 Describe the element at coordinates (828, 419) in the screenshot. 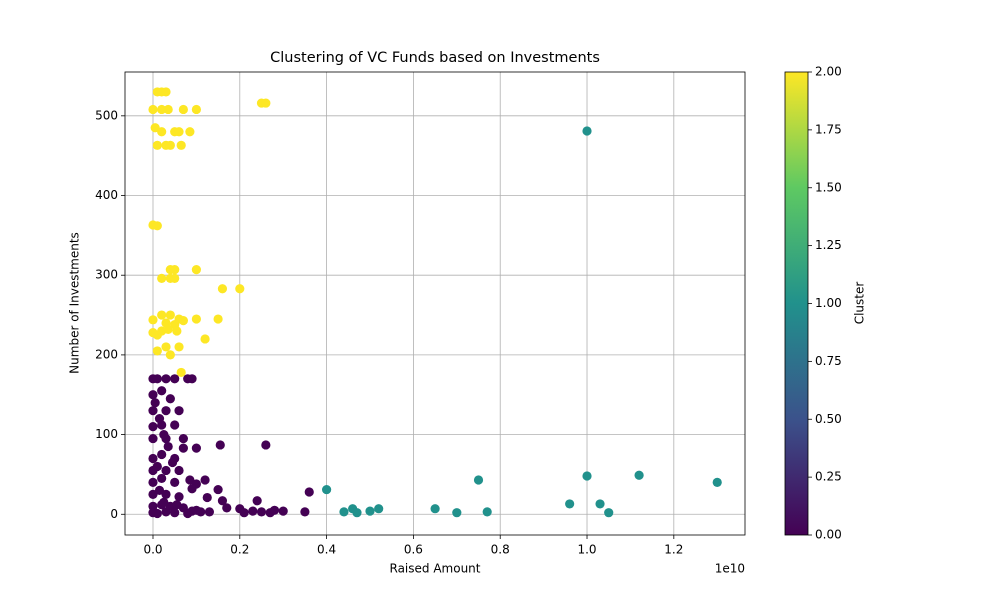

I see `colorbar-tick-label: 0.50` at that location.